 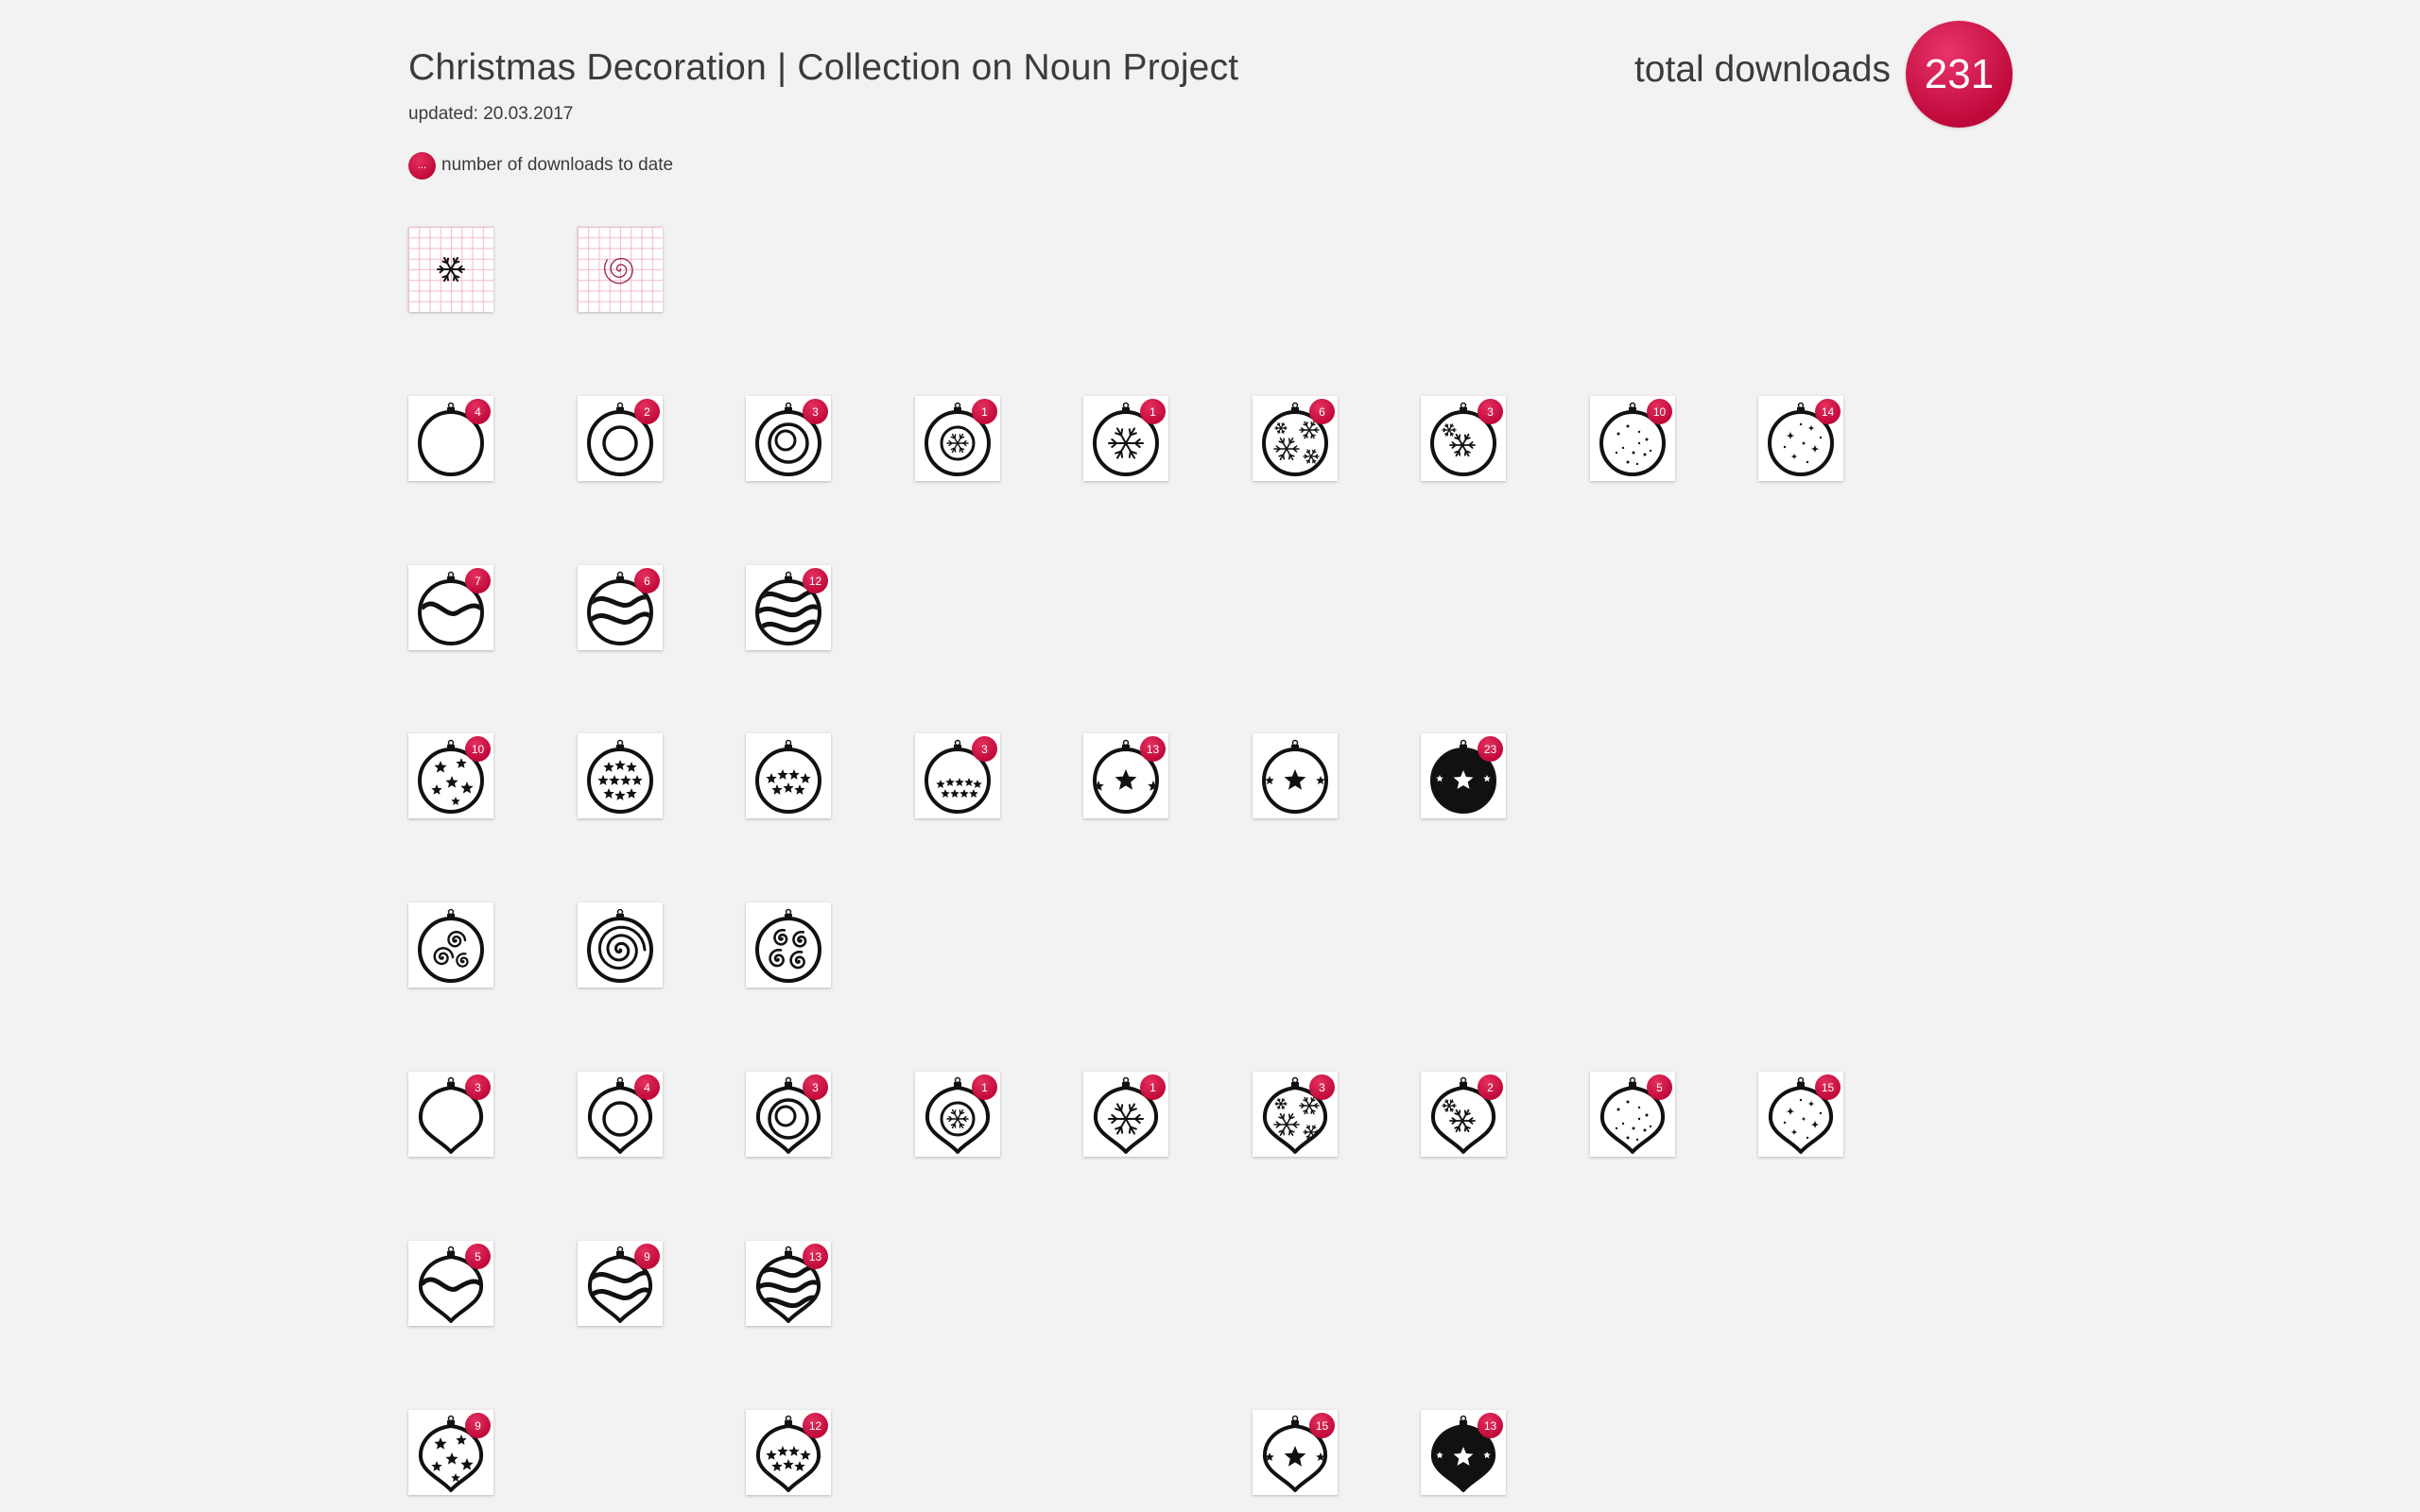 I want to click on icon-tile: 7, so click(x=450, y=607).